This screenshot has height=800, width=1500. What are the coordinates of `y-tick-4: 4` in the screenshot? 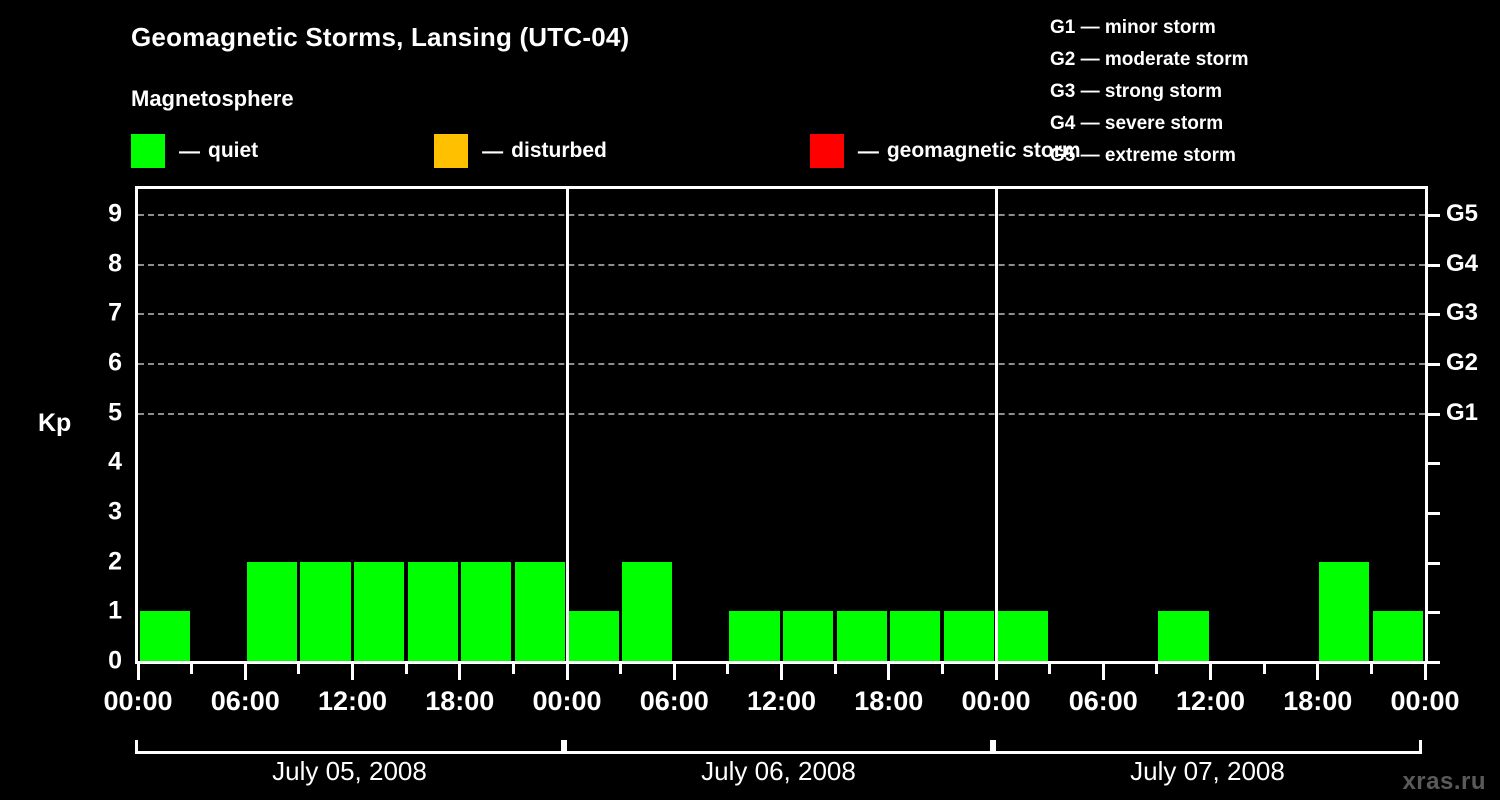 It's located at (115, 461).